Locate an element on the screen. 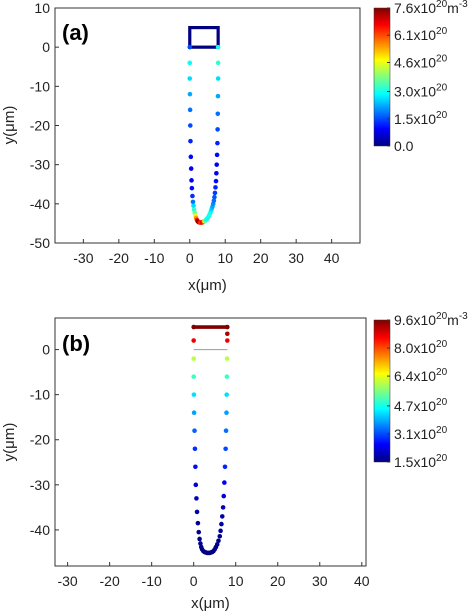 This screenshot has width=474, height=613. colorbar-tick-label: 6.1x10²⁰ is located at coordinates (421, 34).